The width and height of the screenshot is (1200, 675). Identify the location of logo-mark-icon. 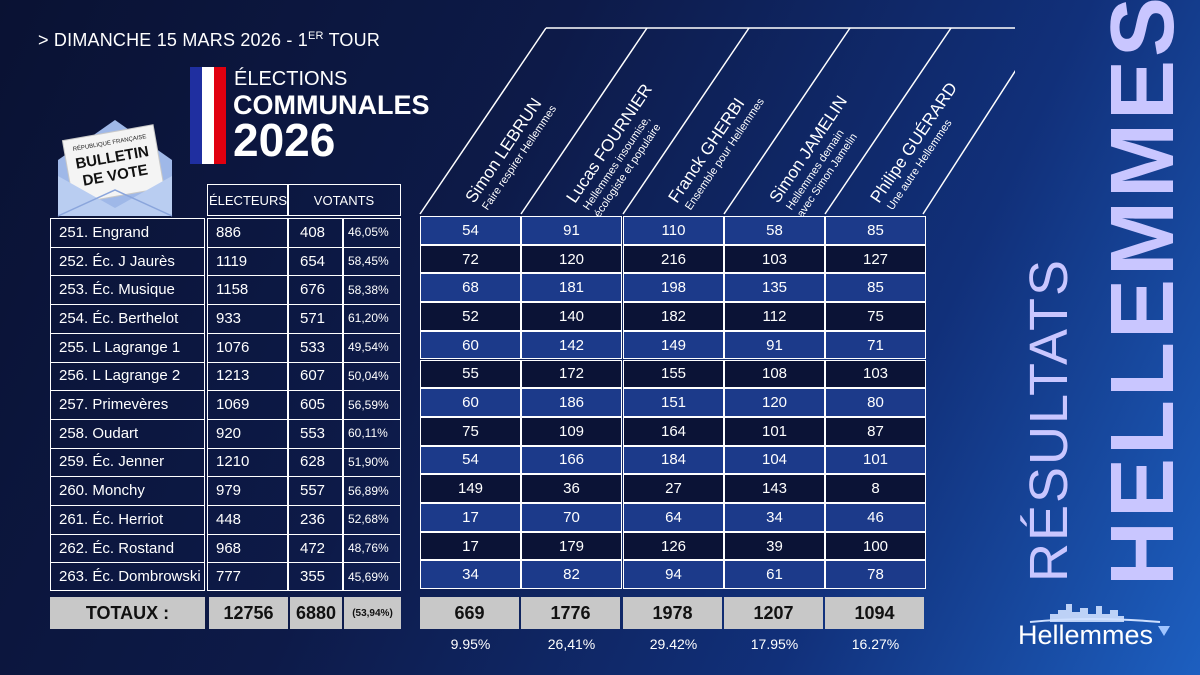
(1164, 631).